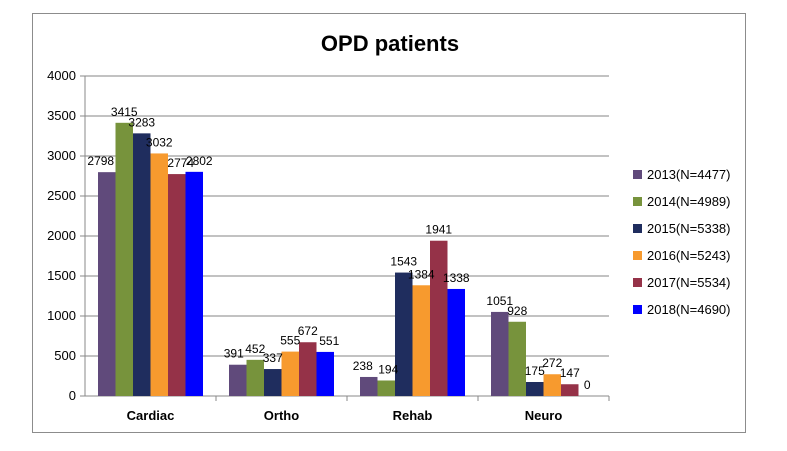 This screenshot has height=451, width=787. I want to click on y-tick-label: 3000, so click(61, 155).